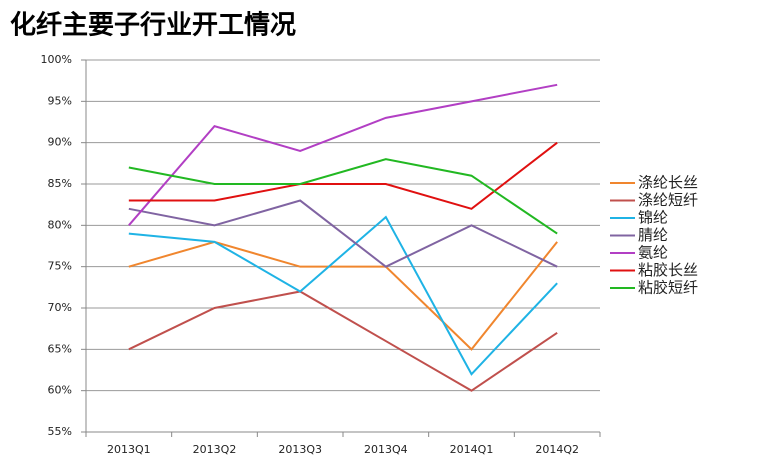 The width and height of the screenshot is (760, 470). Describe the element at coordinates (653, 253) in the screenshot. I see `legend-label: 氨纶` at that location.